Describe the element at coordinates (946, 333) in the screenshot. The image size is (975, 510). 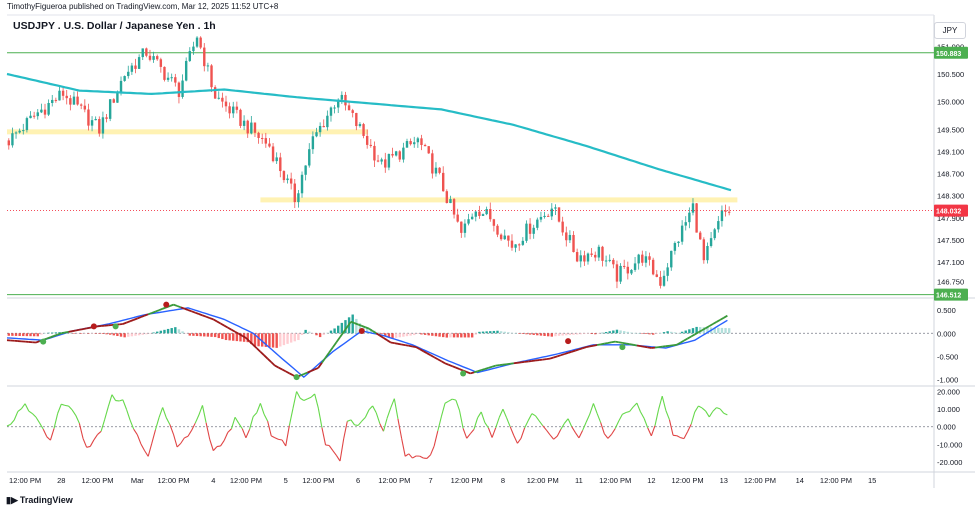
I see `macd-axis-label: 0.000` at that location.